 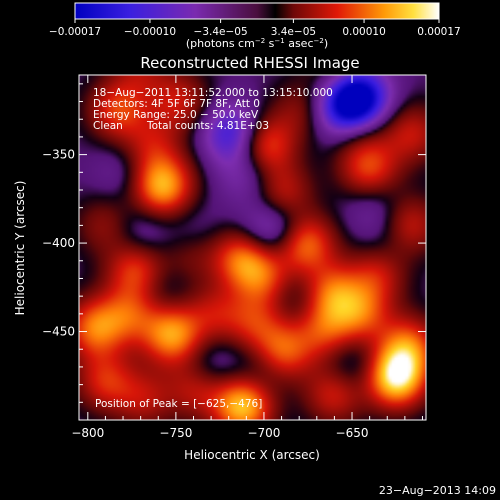 I want to click on x-tick-label-3: −650, so click(x=352, y=433).